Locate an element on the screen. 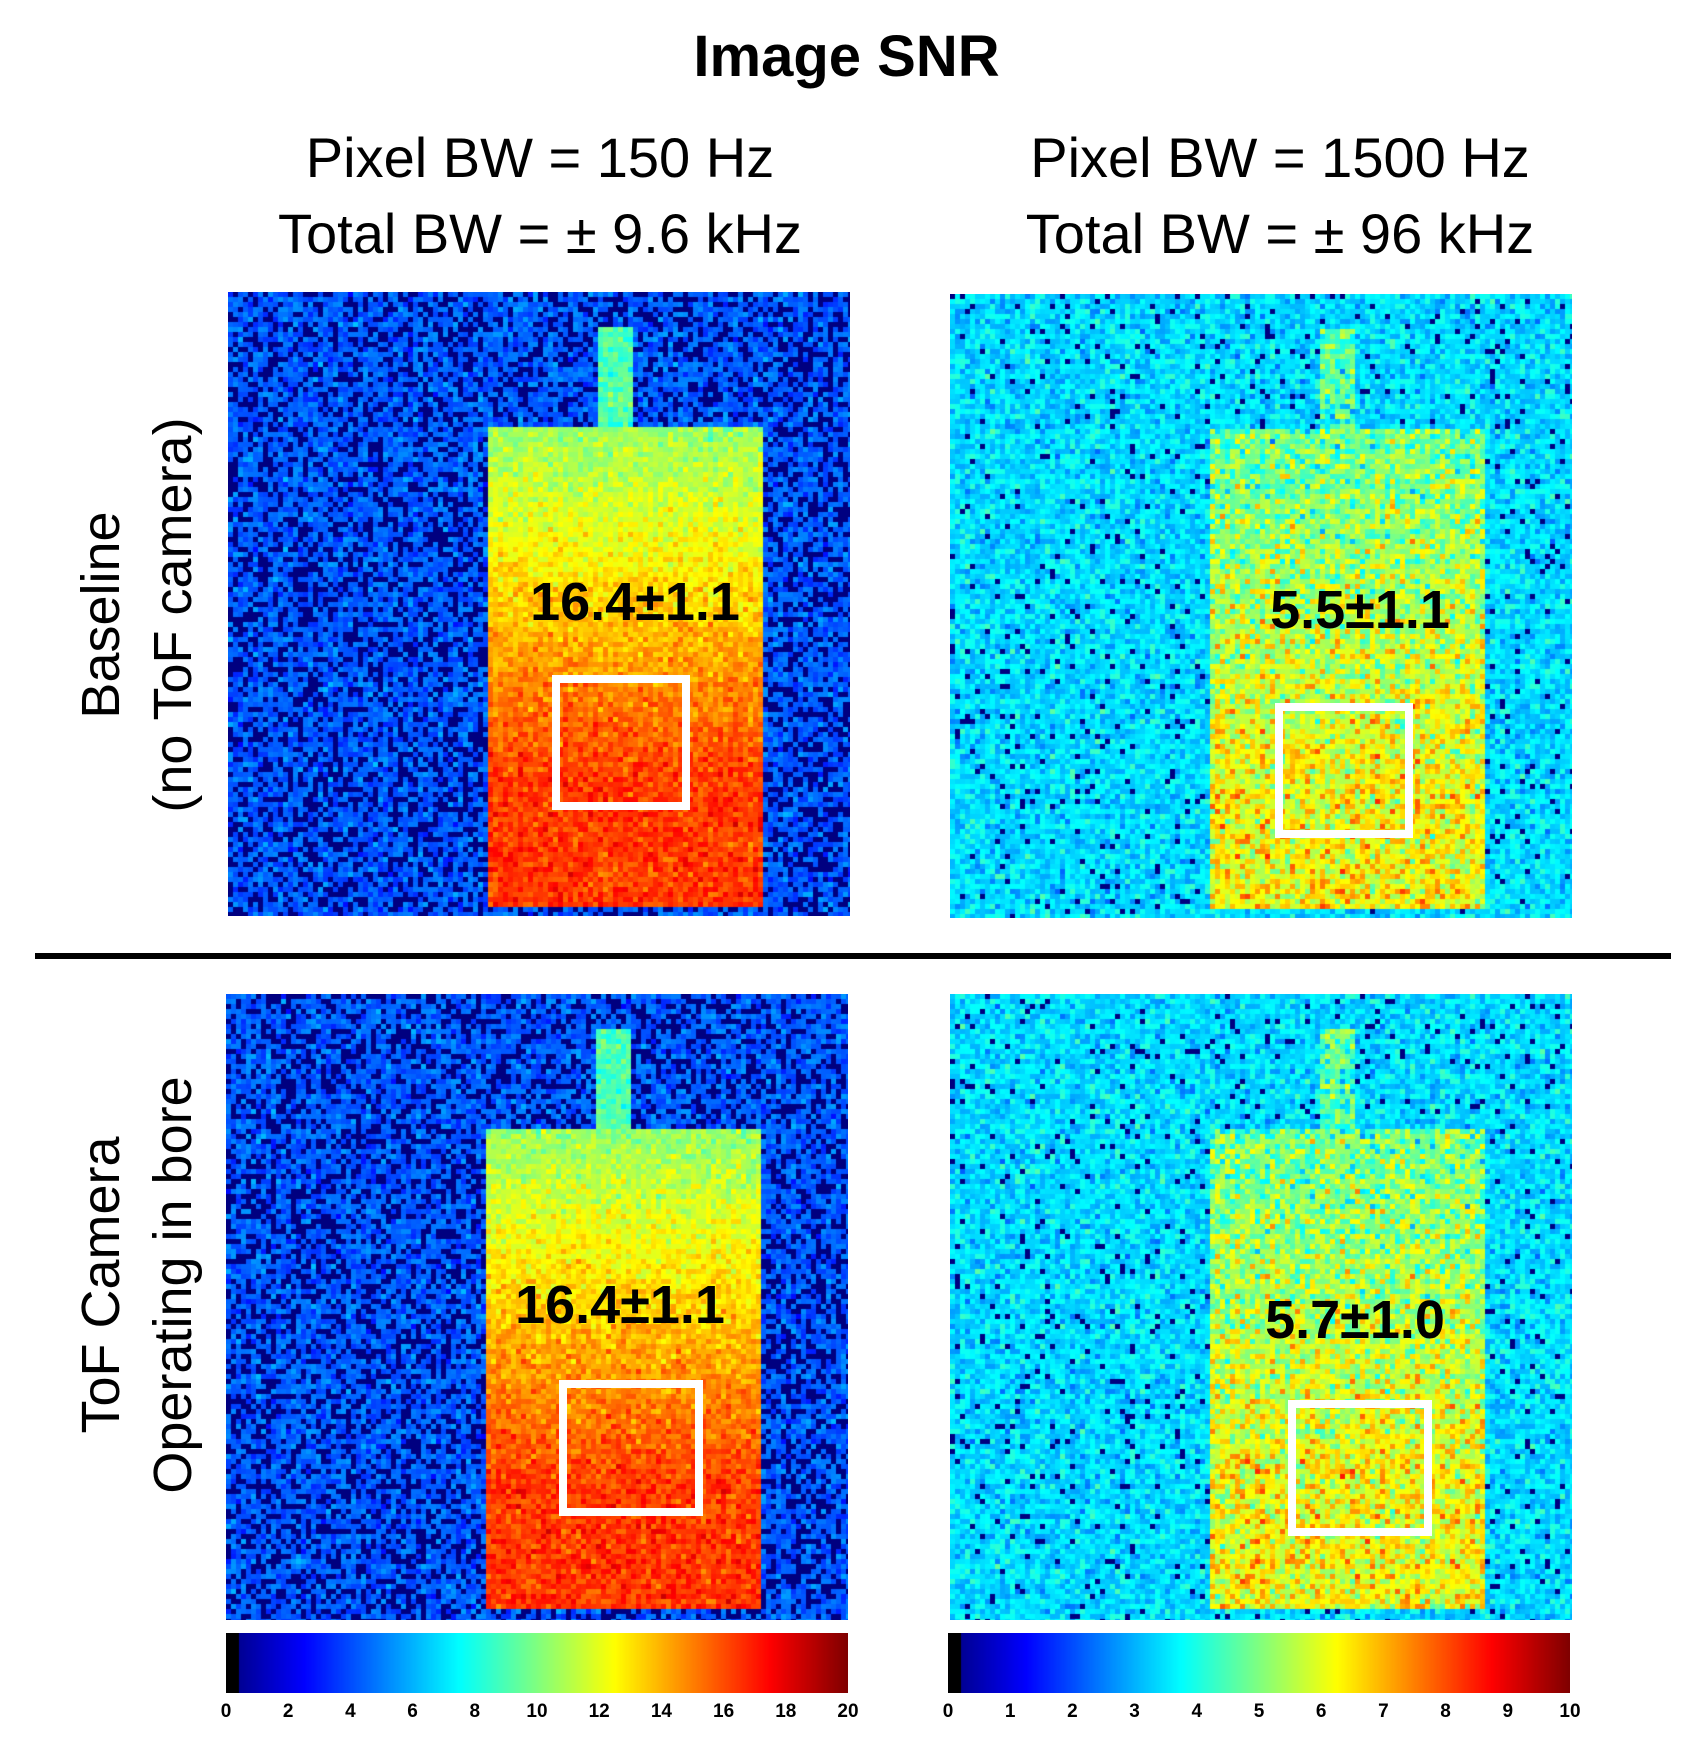 The width and height of the screenshot is (1693, 1756). colorbar-right-ticks: 0 1 2 3 4 5 6 7 8 9 10 is located at coordinates (1262, 1716).